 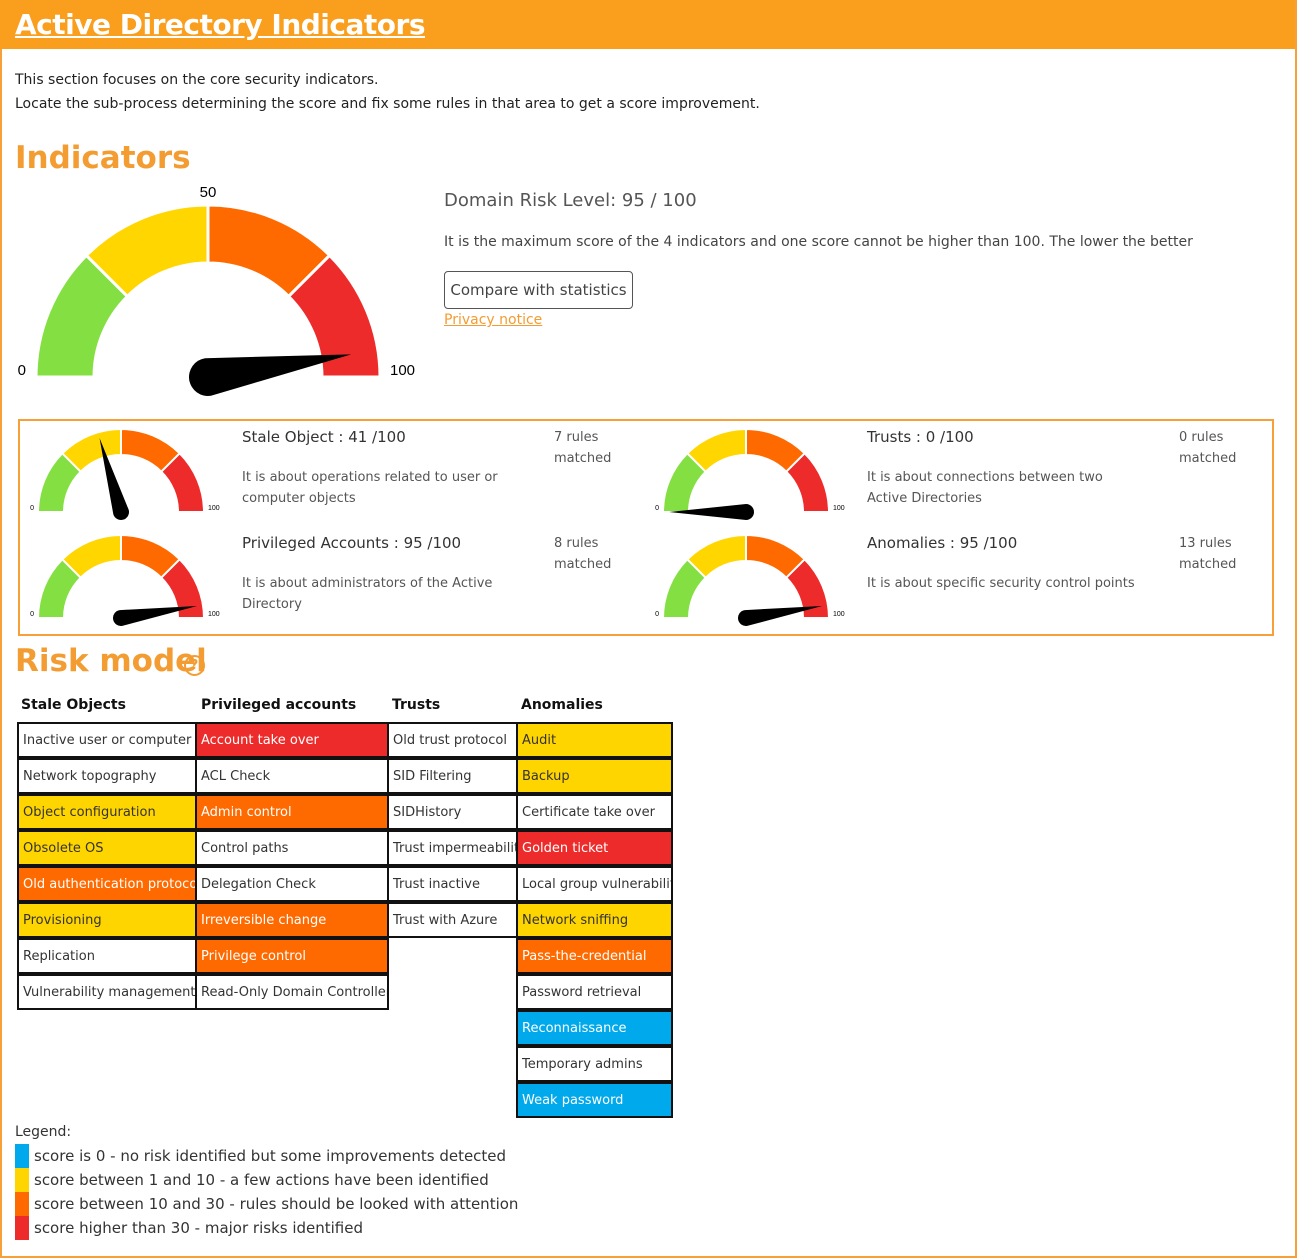 I want to click on trusts-gauge: 0 50 100, so click(x=750, y=473).